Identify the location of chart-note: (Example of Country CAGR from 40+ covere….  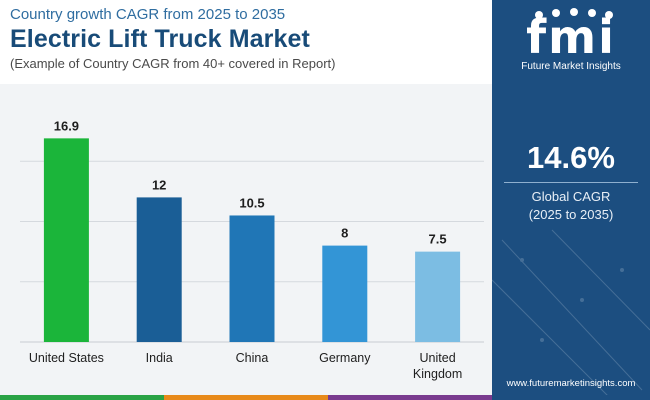
(173, 63).